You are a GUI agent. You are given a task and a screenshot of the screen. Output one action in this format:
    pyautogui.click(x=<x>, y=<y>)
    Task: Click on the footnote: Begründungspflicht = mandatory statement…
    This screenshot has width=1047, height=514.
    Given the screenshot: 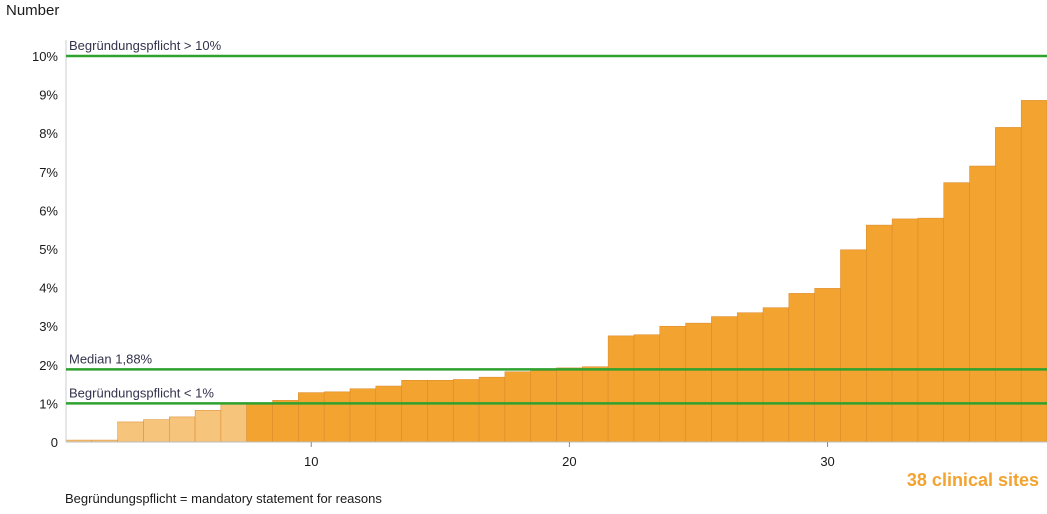 What is the action you would take?
    pyautogui.click(x=223, y=498)
    